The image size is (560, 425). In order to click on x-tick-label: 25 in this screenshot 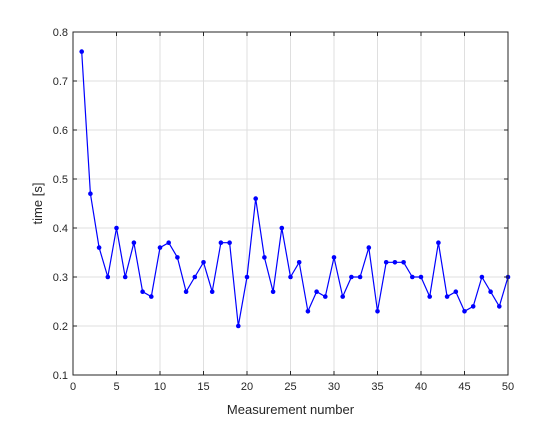, I will do `click(290, 387)`.